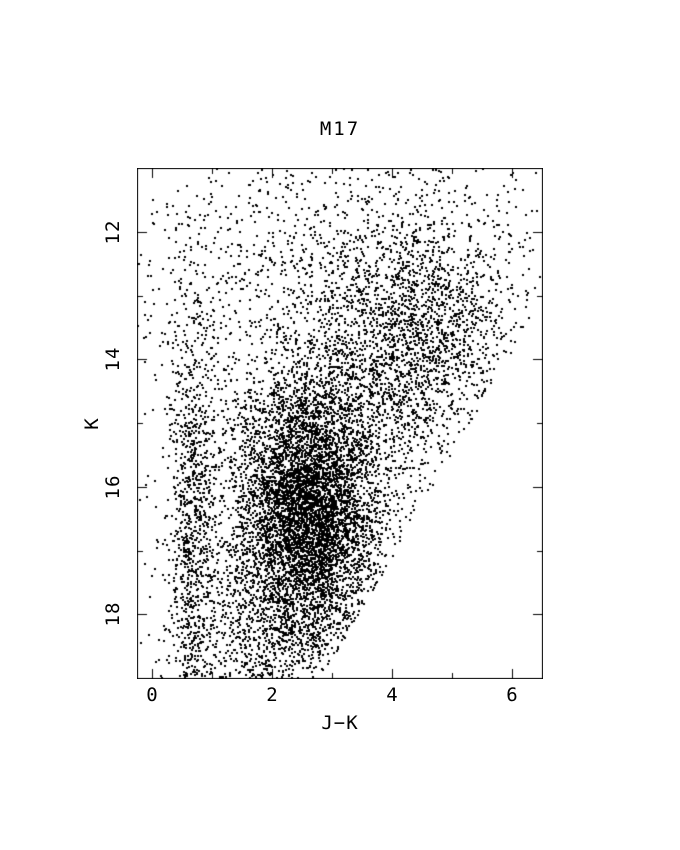 This screenshot has height=850, width=680. I want to click on chart-title: M17, so click(340, 129).